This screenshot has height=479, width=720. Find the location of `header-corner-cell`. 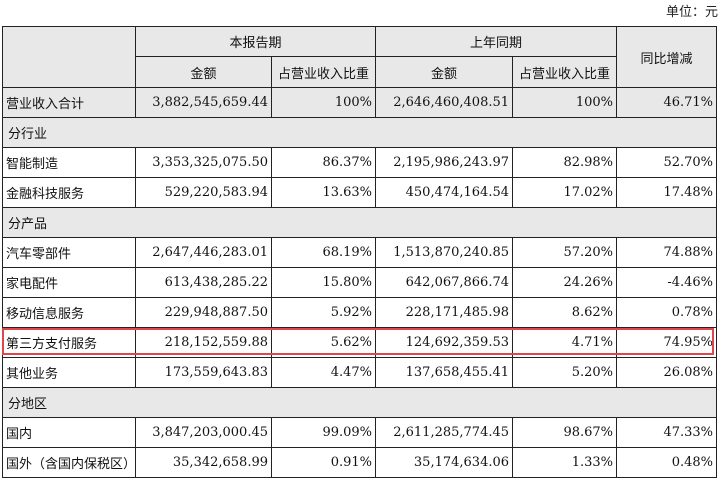

header-corner-cell is located at coordinates (69, 57).